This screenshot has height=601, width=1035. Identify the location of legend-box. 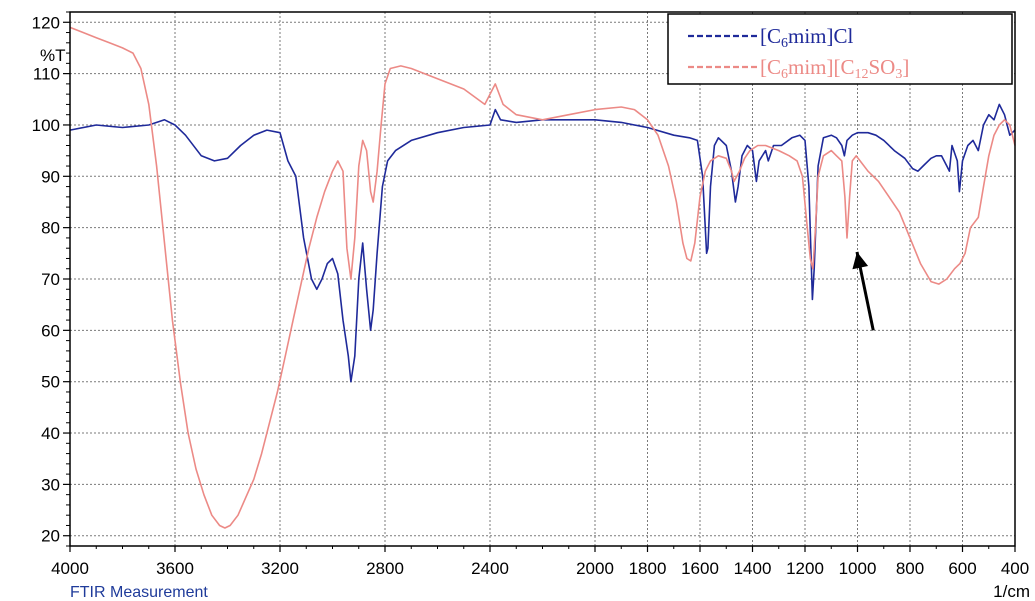
(840, 49).